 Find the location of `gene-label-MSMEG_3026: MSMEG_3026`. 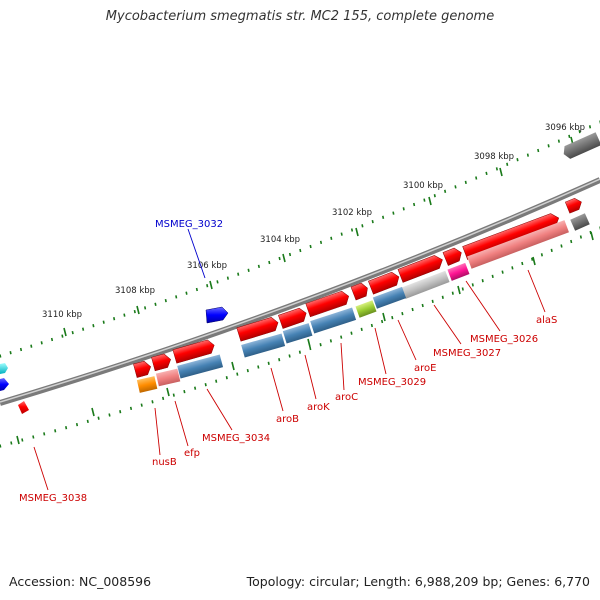

gene-label-MSMEG_3026: MSMEG_3026 is located at coordinates (504, 339).